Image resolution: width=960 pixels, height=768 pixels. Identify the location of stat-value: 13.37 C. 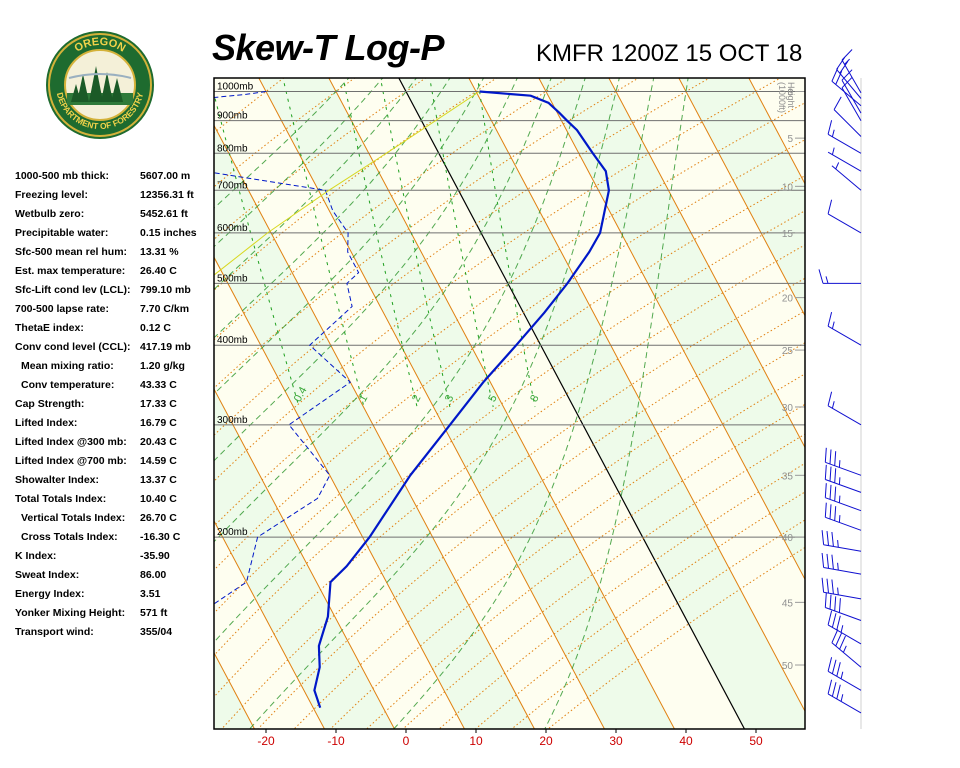
(158, 480).